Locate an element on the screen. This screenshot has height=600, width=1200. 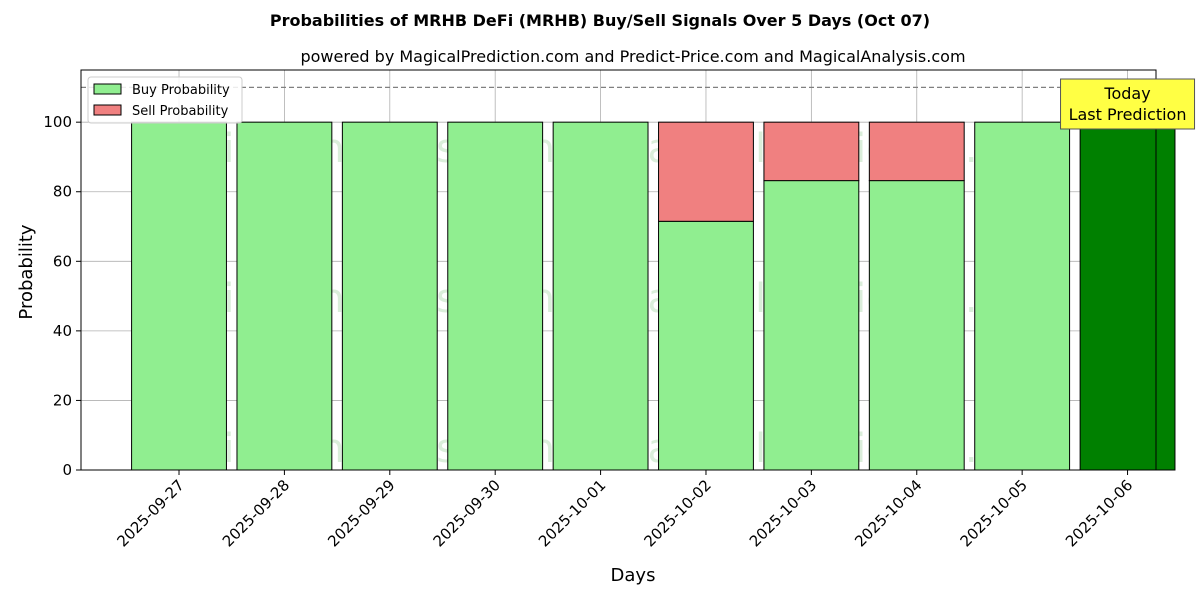
y-tick-label: 60 is located at coordinates (62, 261).